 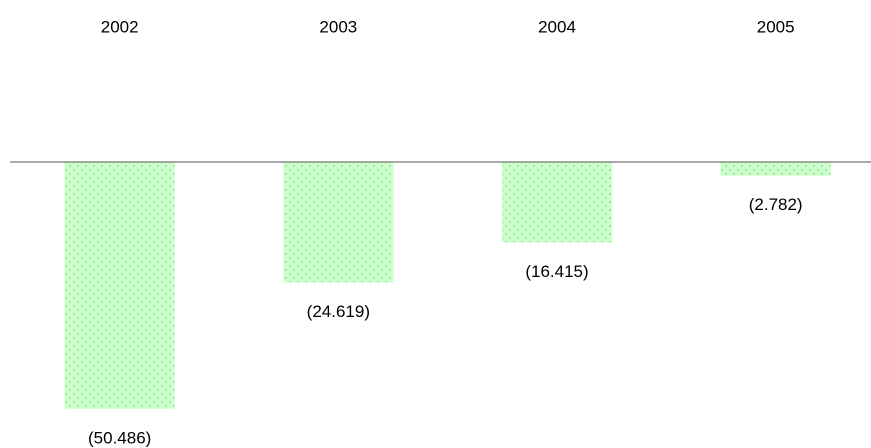 What do you see at coordinates (120, 26) in the screenshot?
I see `category-label: 2002` at bounding box center [120, 26].